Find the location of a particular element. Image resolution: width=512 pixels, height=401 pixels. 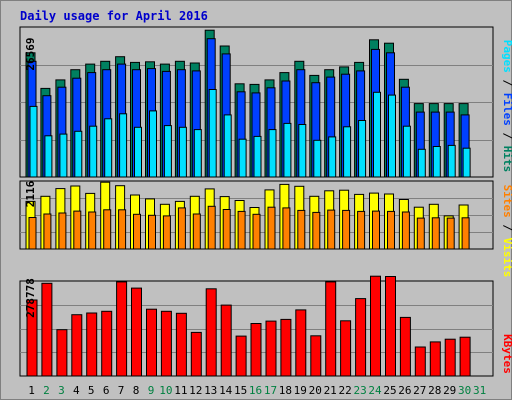

panel1-legend: Pages / Files / Hits is located at coordinates (506, 106).